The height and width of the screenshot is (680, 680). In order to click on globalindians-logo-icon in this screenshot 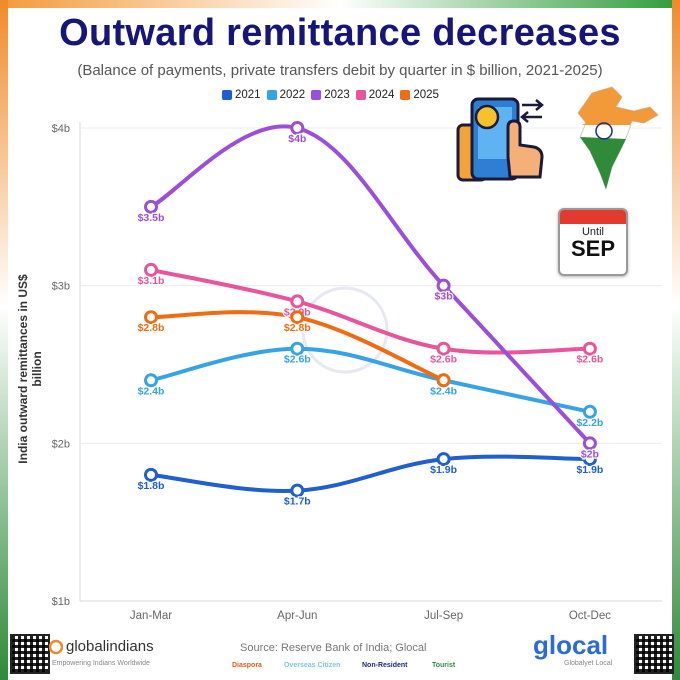, I will do `click(56, 647)`.